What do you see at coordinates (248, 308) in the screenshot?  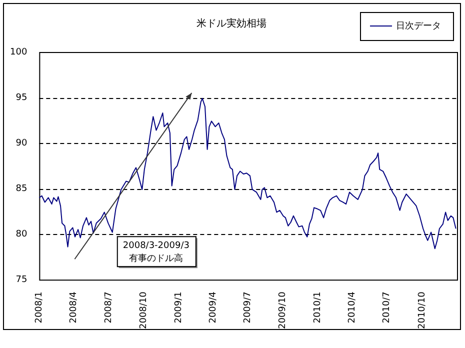 I see `x-tick-label: 2009/7` at bounding box center [248, 308].